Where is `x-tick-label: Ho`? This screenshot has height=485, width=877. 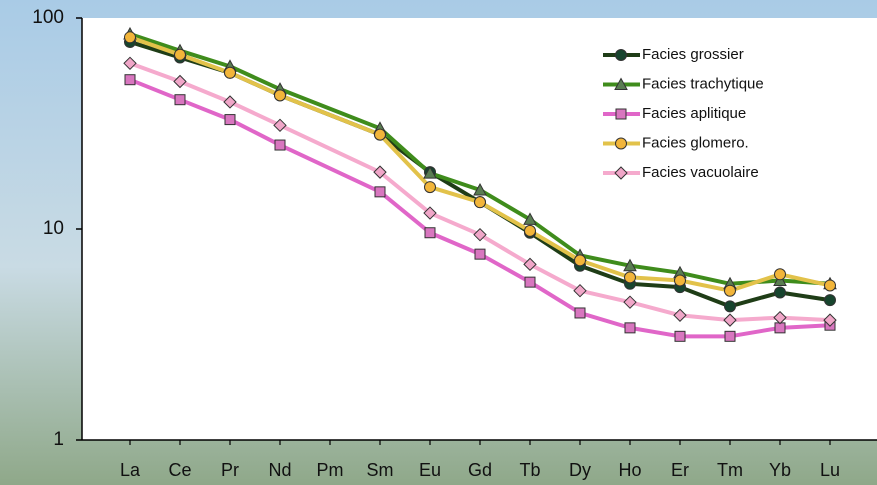
x-tick-label: Ho is located at coordinates (629, 470).